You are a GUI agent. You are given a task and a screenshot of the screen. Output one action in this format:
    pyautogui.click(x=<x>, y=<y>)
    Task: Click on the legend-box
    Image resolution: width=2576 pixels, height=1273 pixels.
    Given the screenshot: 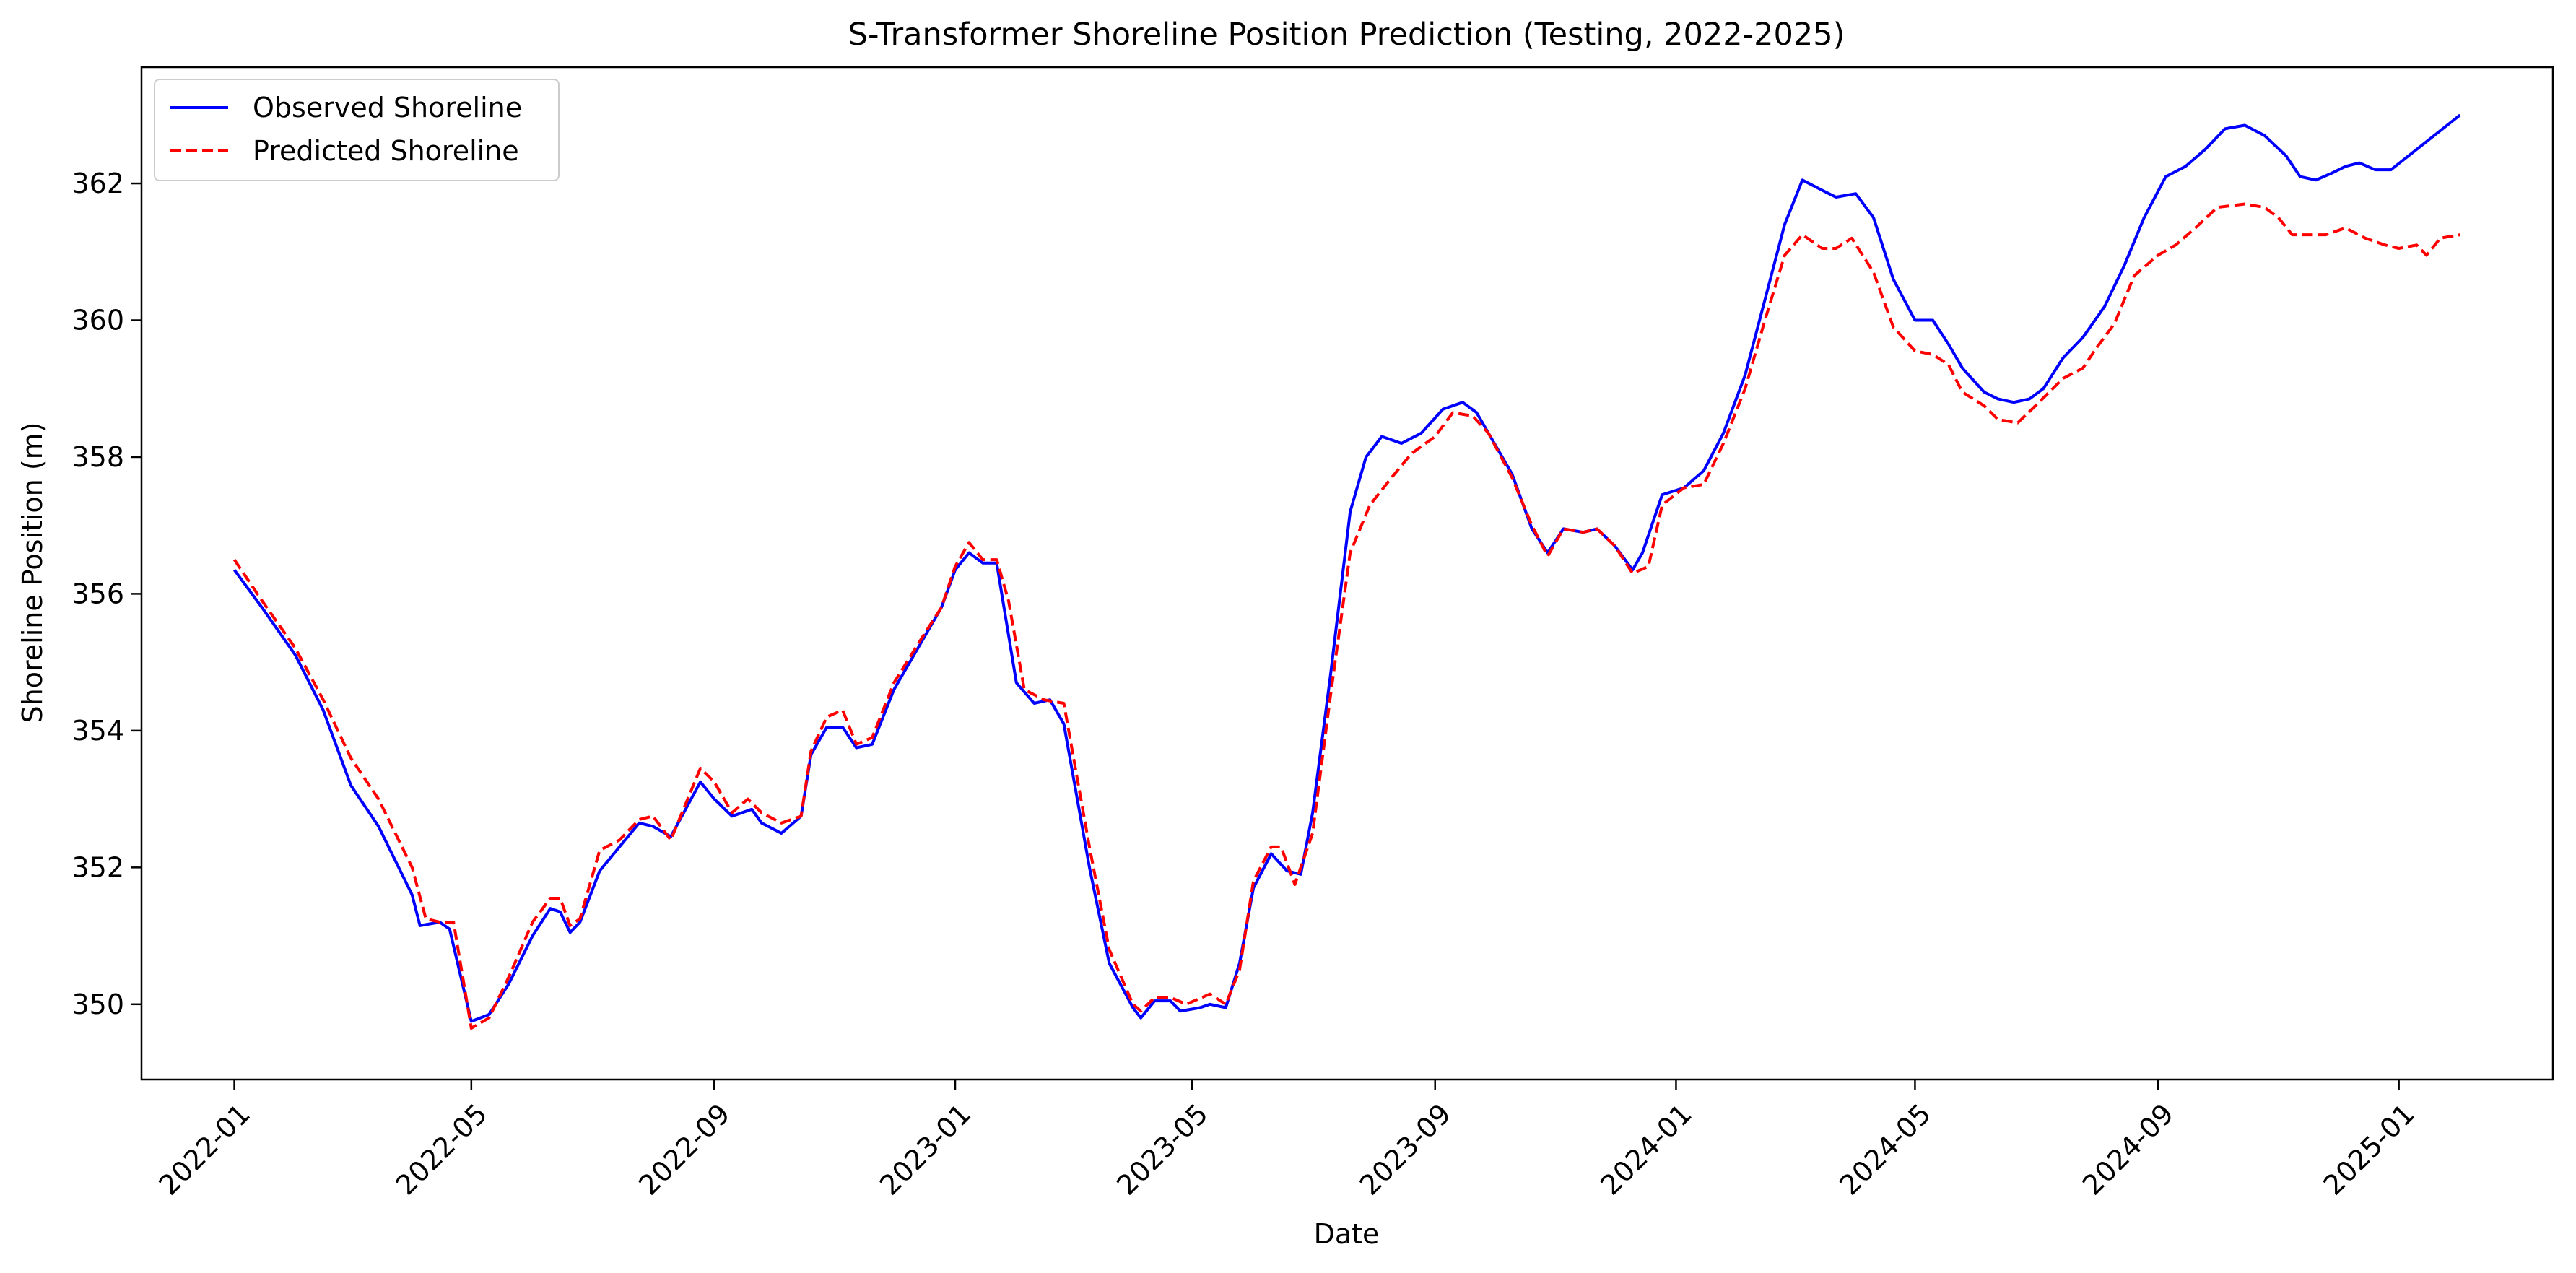 What is the action you would take?
    pyautogui.click(x=357, y=130)
    